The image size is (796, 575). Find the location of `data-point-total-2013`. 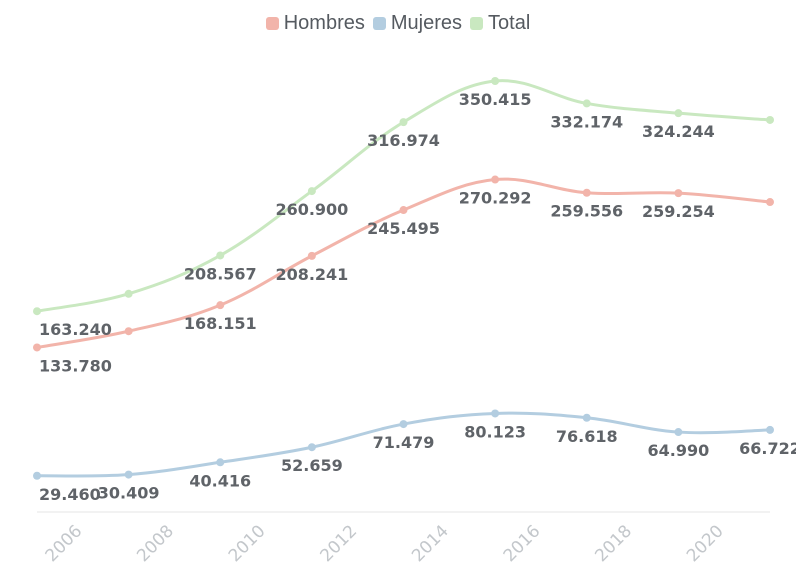

data-point-total-2013 is located at coordinates (403, 122).